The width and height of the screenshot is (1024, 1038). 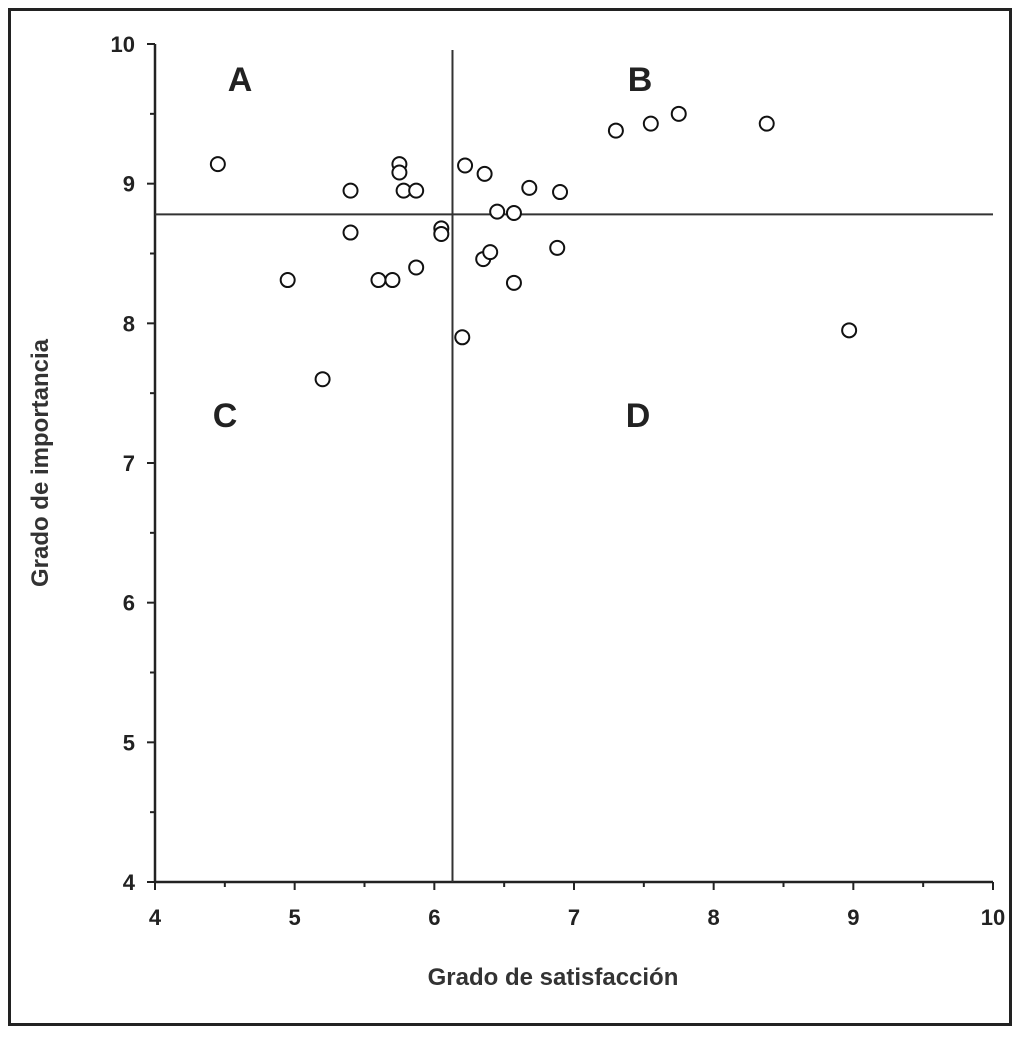 I want to click on y-tick-label: 4, so click(x=129, y=882).